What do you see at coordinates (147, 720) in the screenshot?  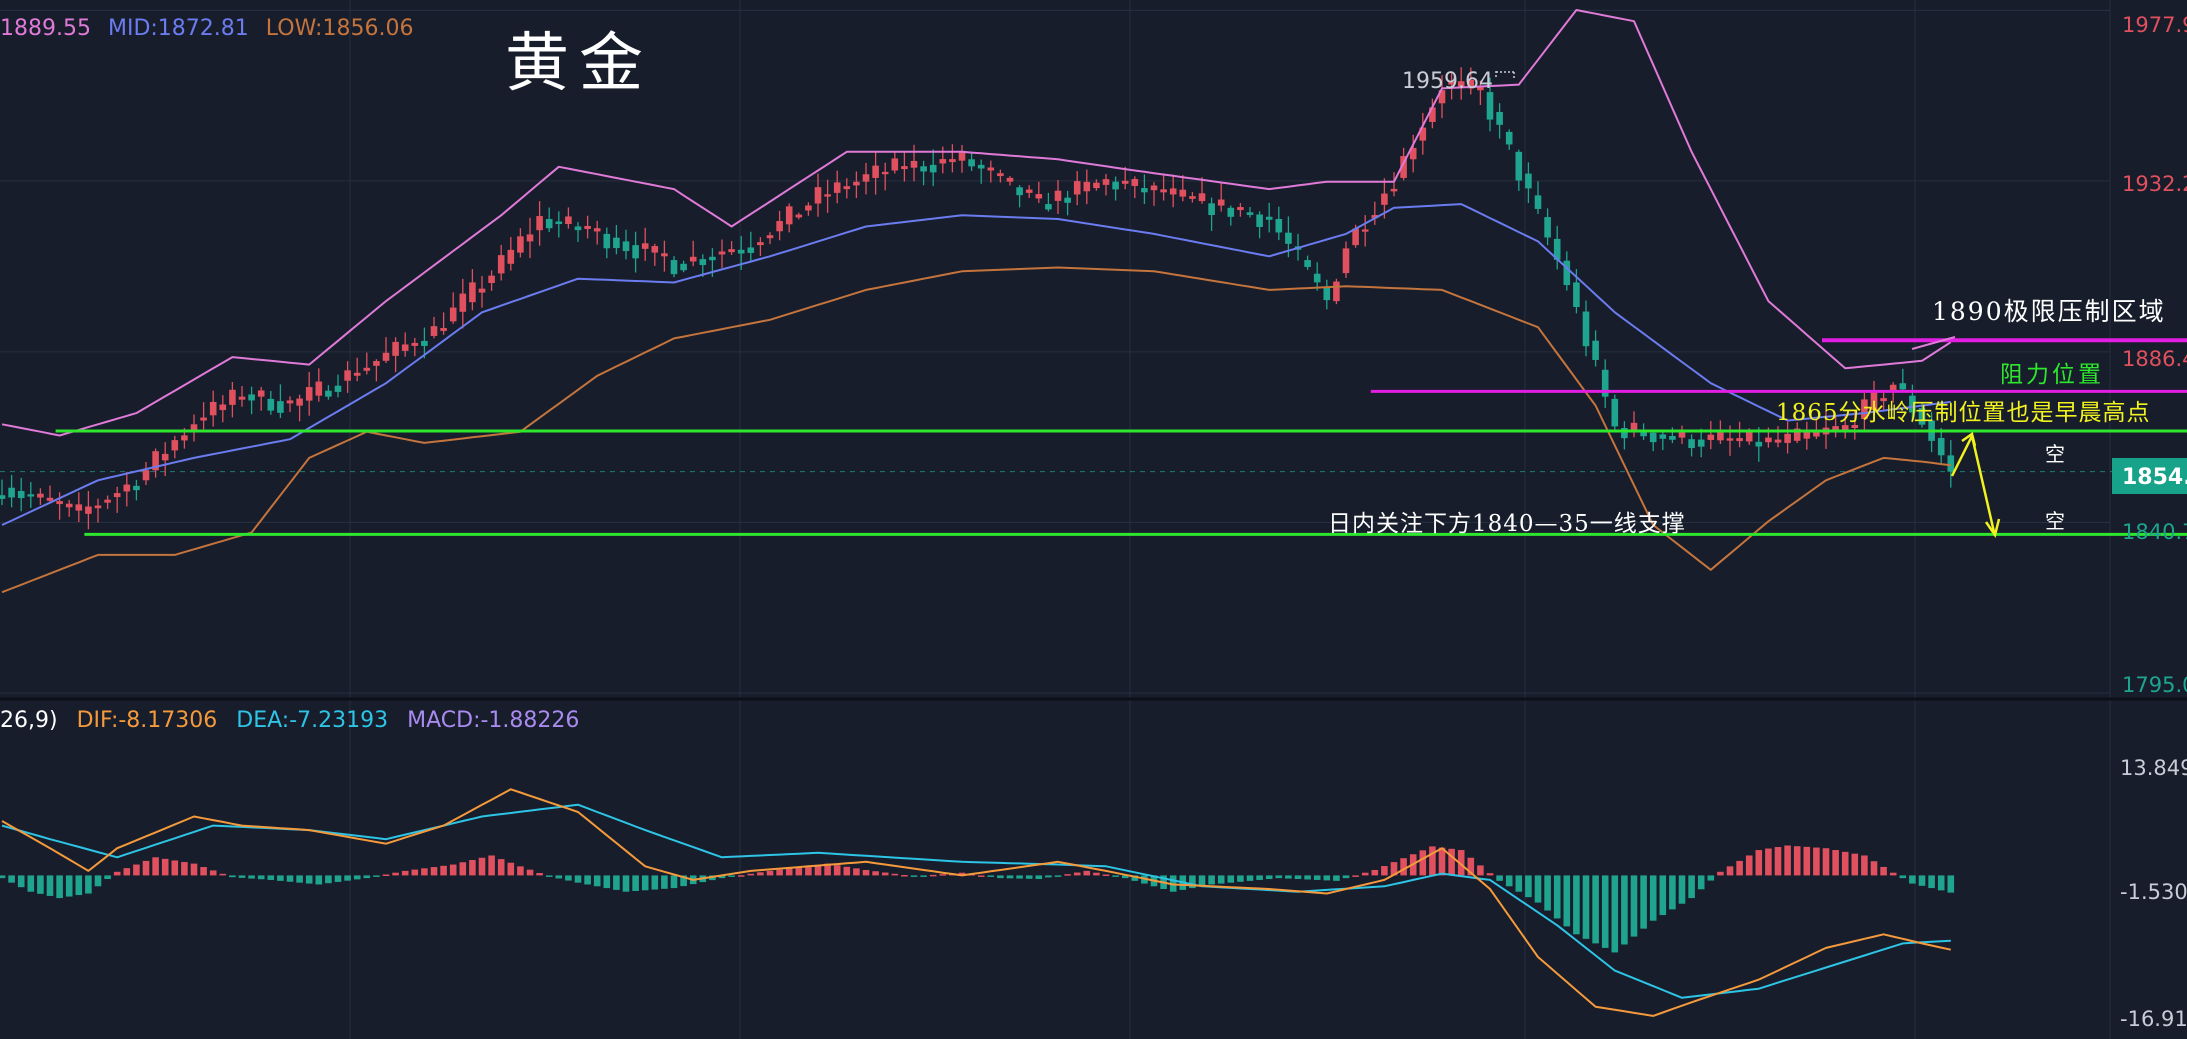 I see `macd-legend-dif: DIF:-8.17306` at bounding box center [147, 720].